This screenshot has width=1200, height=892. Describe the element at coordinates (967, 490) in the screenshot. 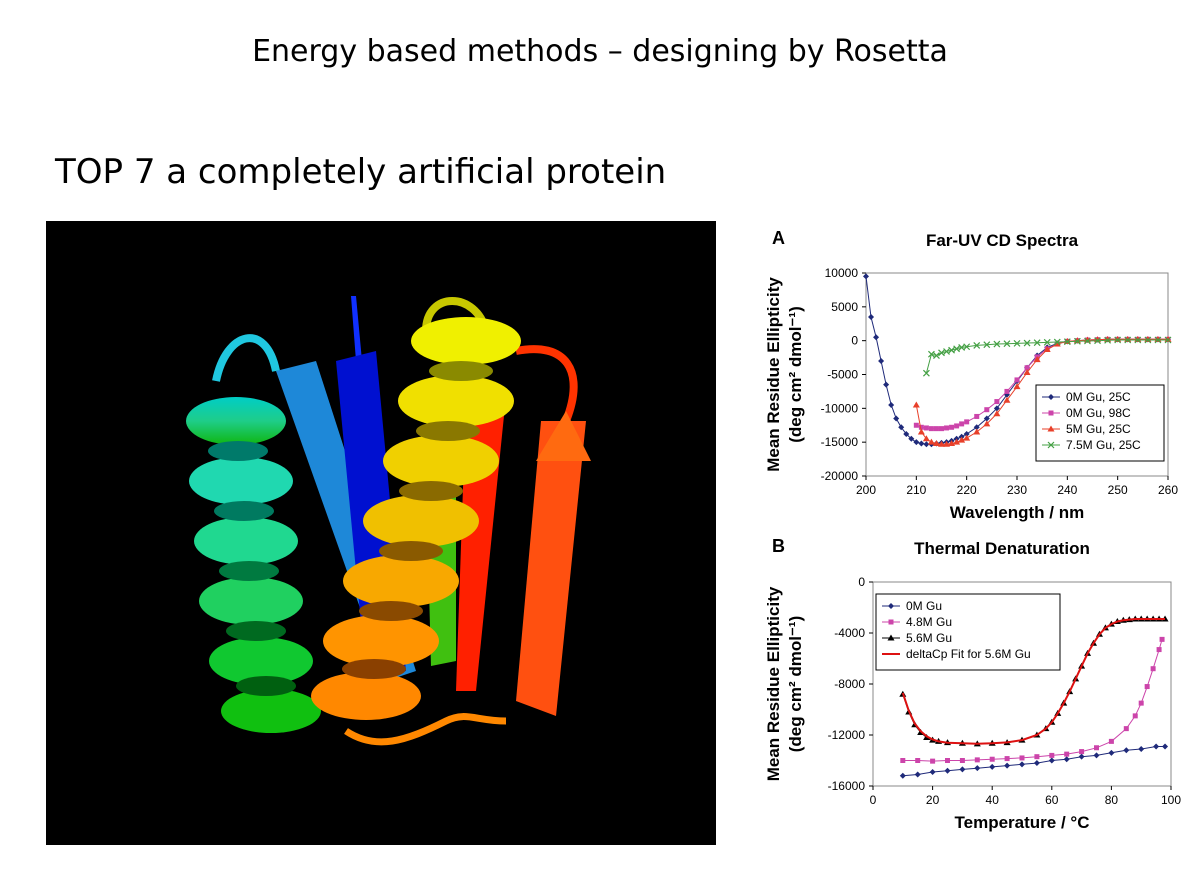

I see `x-tick-label: 220` at that location.